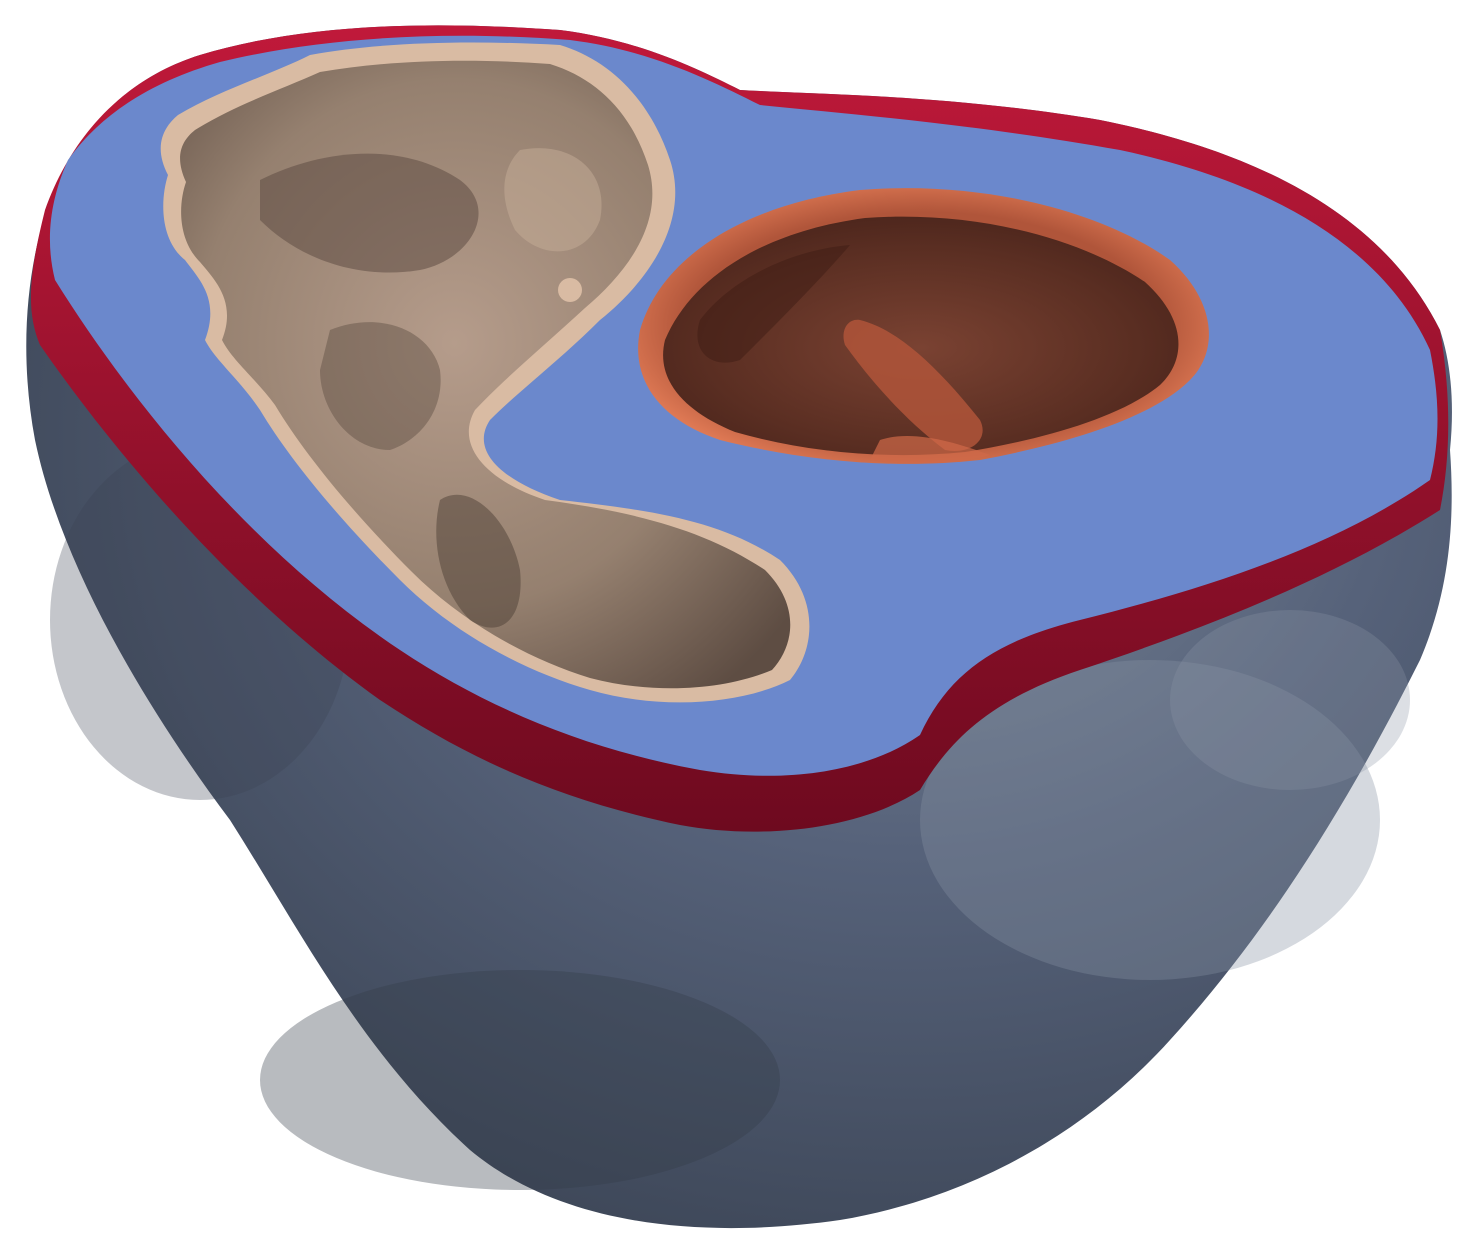  I want to click on rv-trabeculae-light, so click(553, 200).